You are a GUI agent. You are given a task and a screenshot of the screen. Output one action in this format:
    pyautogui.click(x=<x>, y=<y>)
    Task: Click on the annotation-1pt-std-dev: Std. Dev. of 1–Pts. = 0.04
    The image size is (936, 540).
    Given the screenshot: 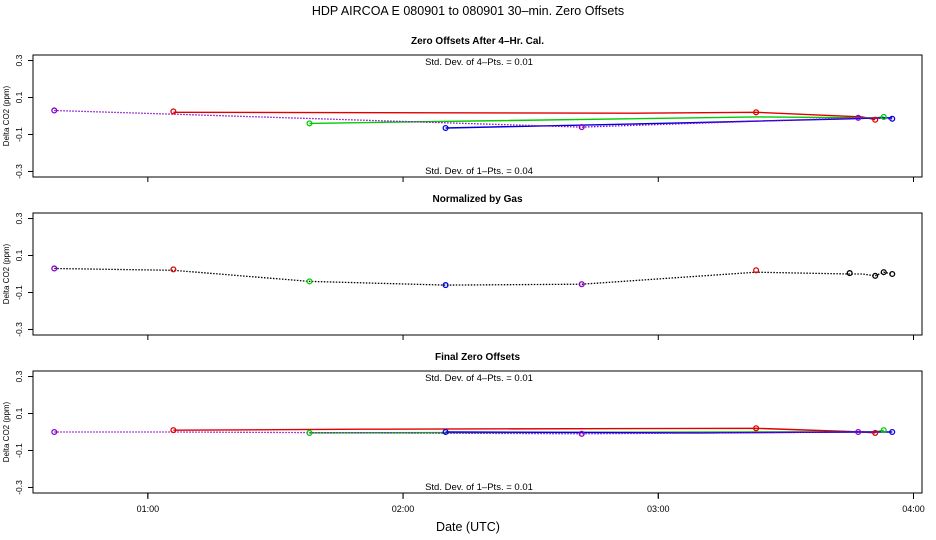 What is the action you would take?
    pyautogui.click(x=479, y=171)
    